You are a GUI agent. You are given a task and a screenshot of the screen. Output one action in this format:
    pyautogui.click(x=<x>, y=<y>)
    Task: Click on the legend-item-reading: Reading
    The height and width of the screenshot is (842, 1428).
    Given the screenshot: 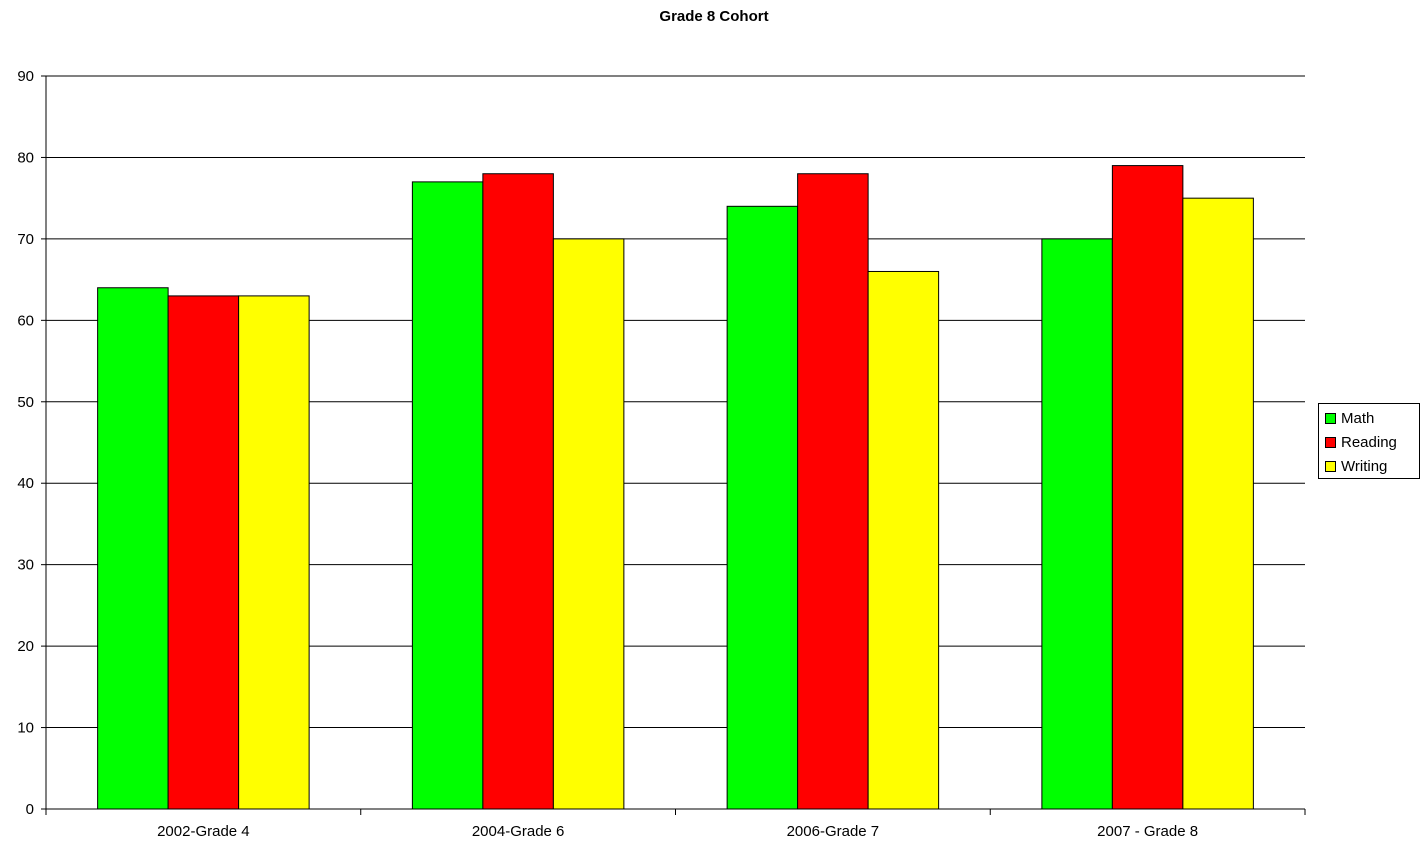 What is the action you would take?
    pyautogui.click(x=1361, y=442)
    